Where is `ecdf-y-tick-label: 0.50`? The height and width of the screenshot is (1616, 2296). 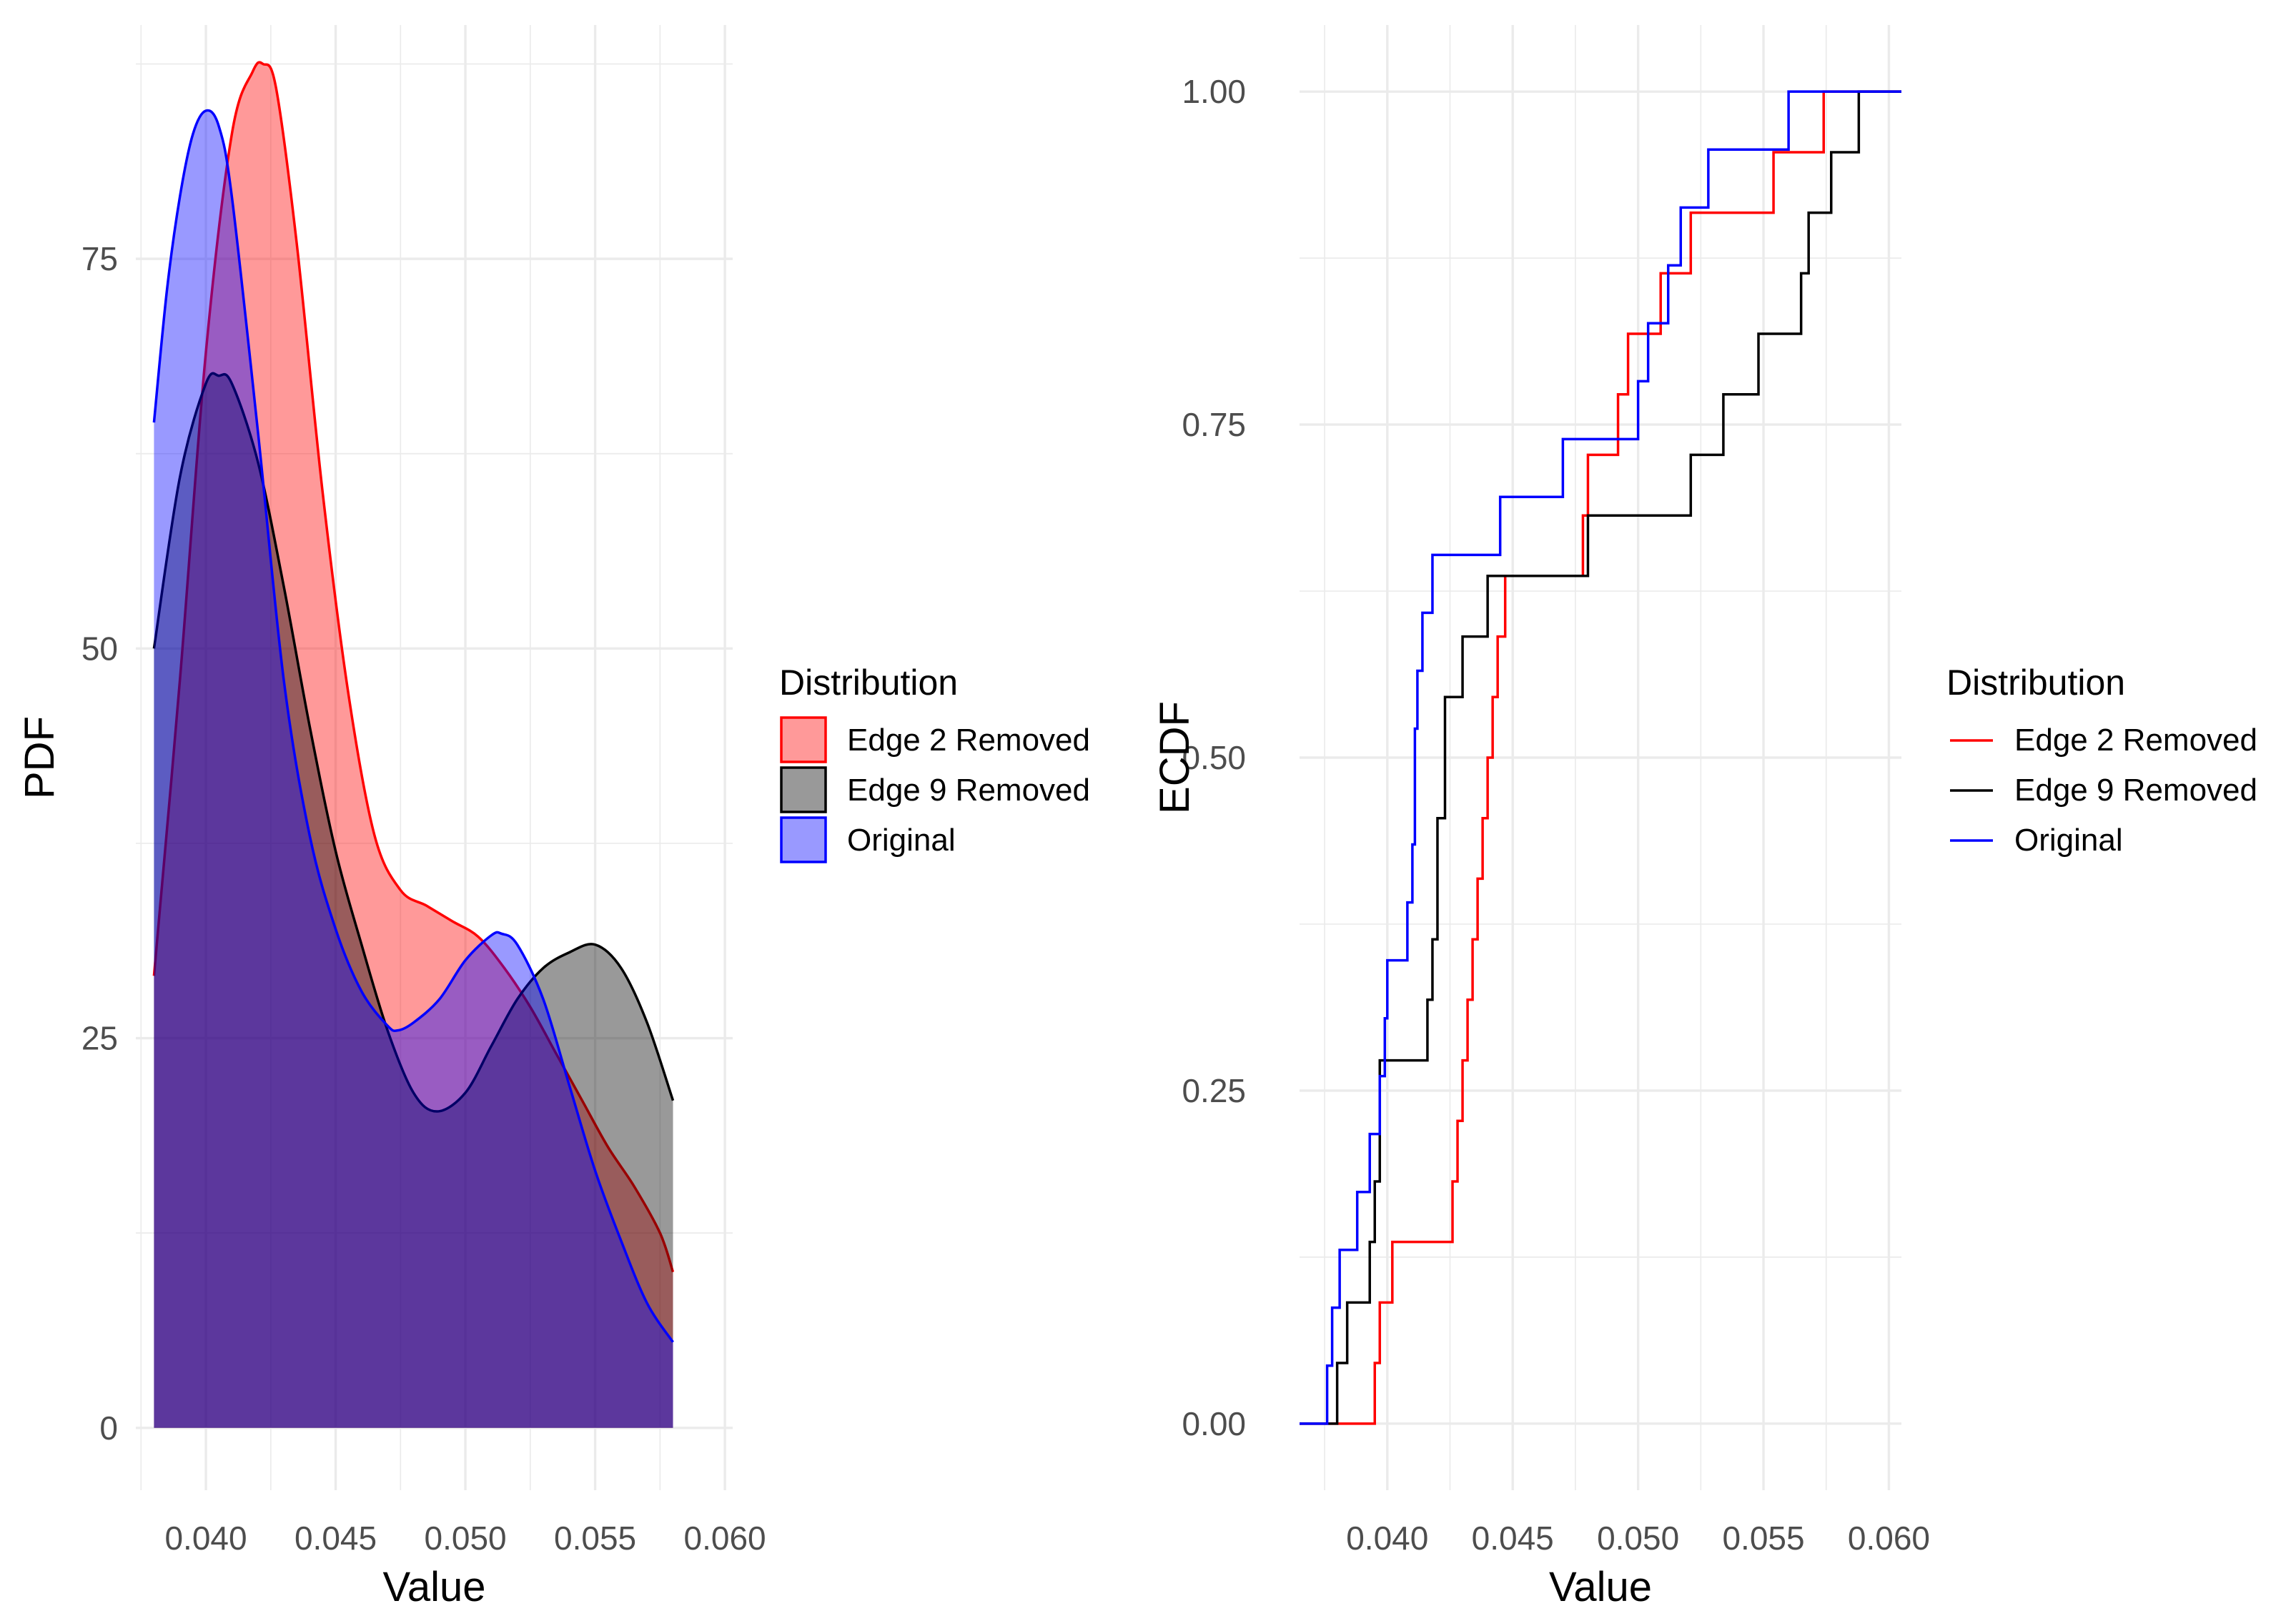
ecdf-y-tick-label: 0.50 is located at coordinates (1214, 757).